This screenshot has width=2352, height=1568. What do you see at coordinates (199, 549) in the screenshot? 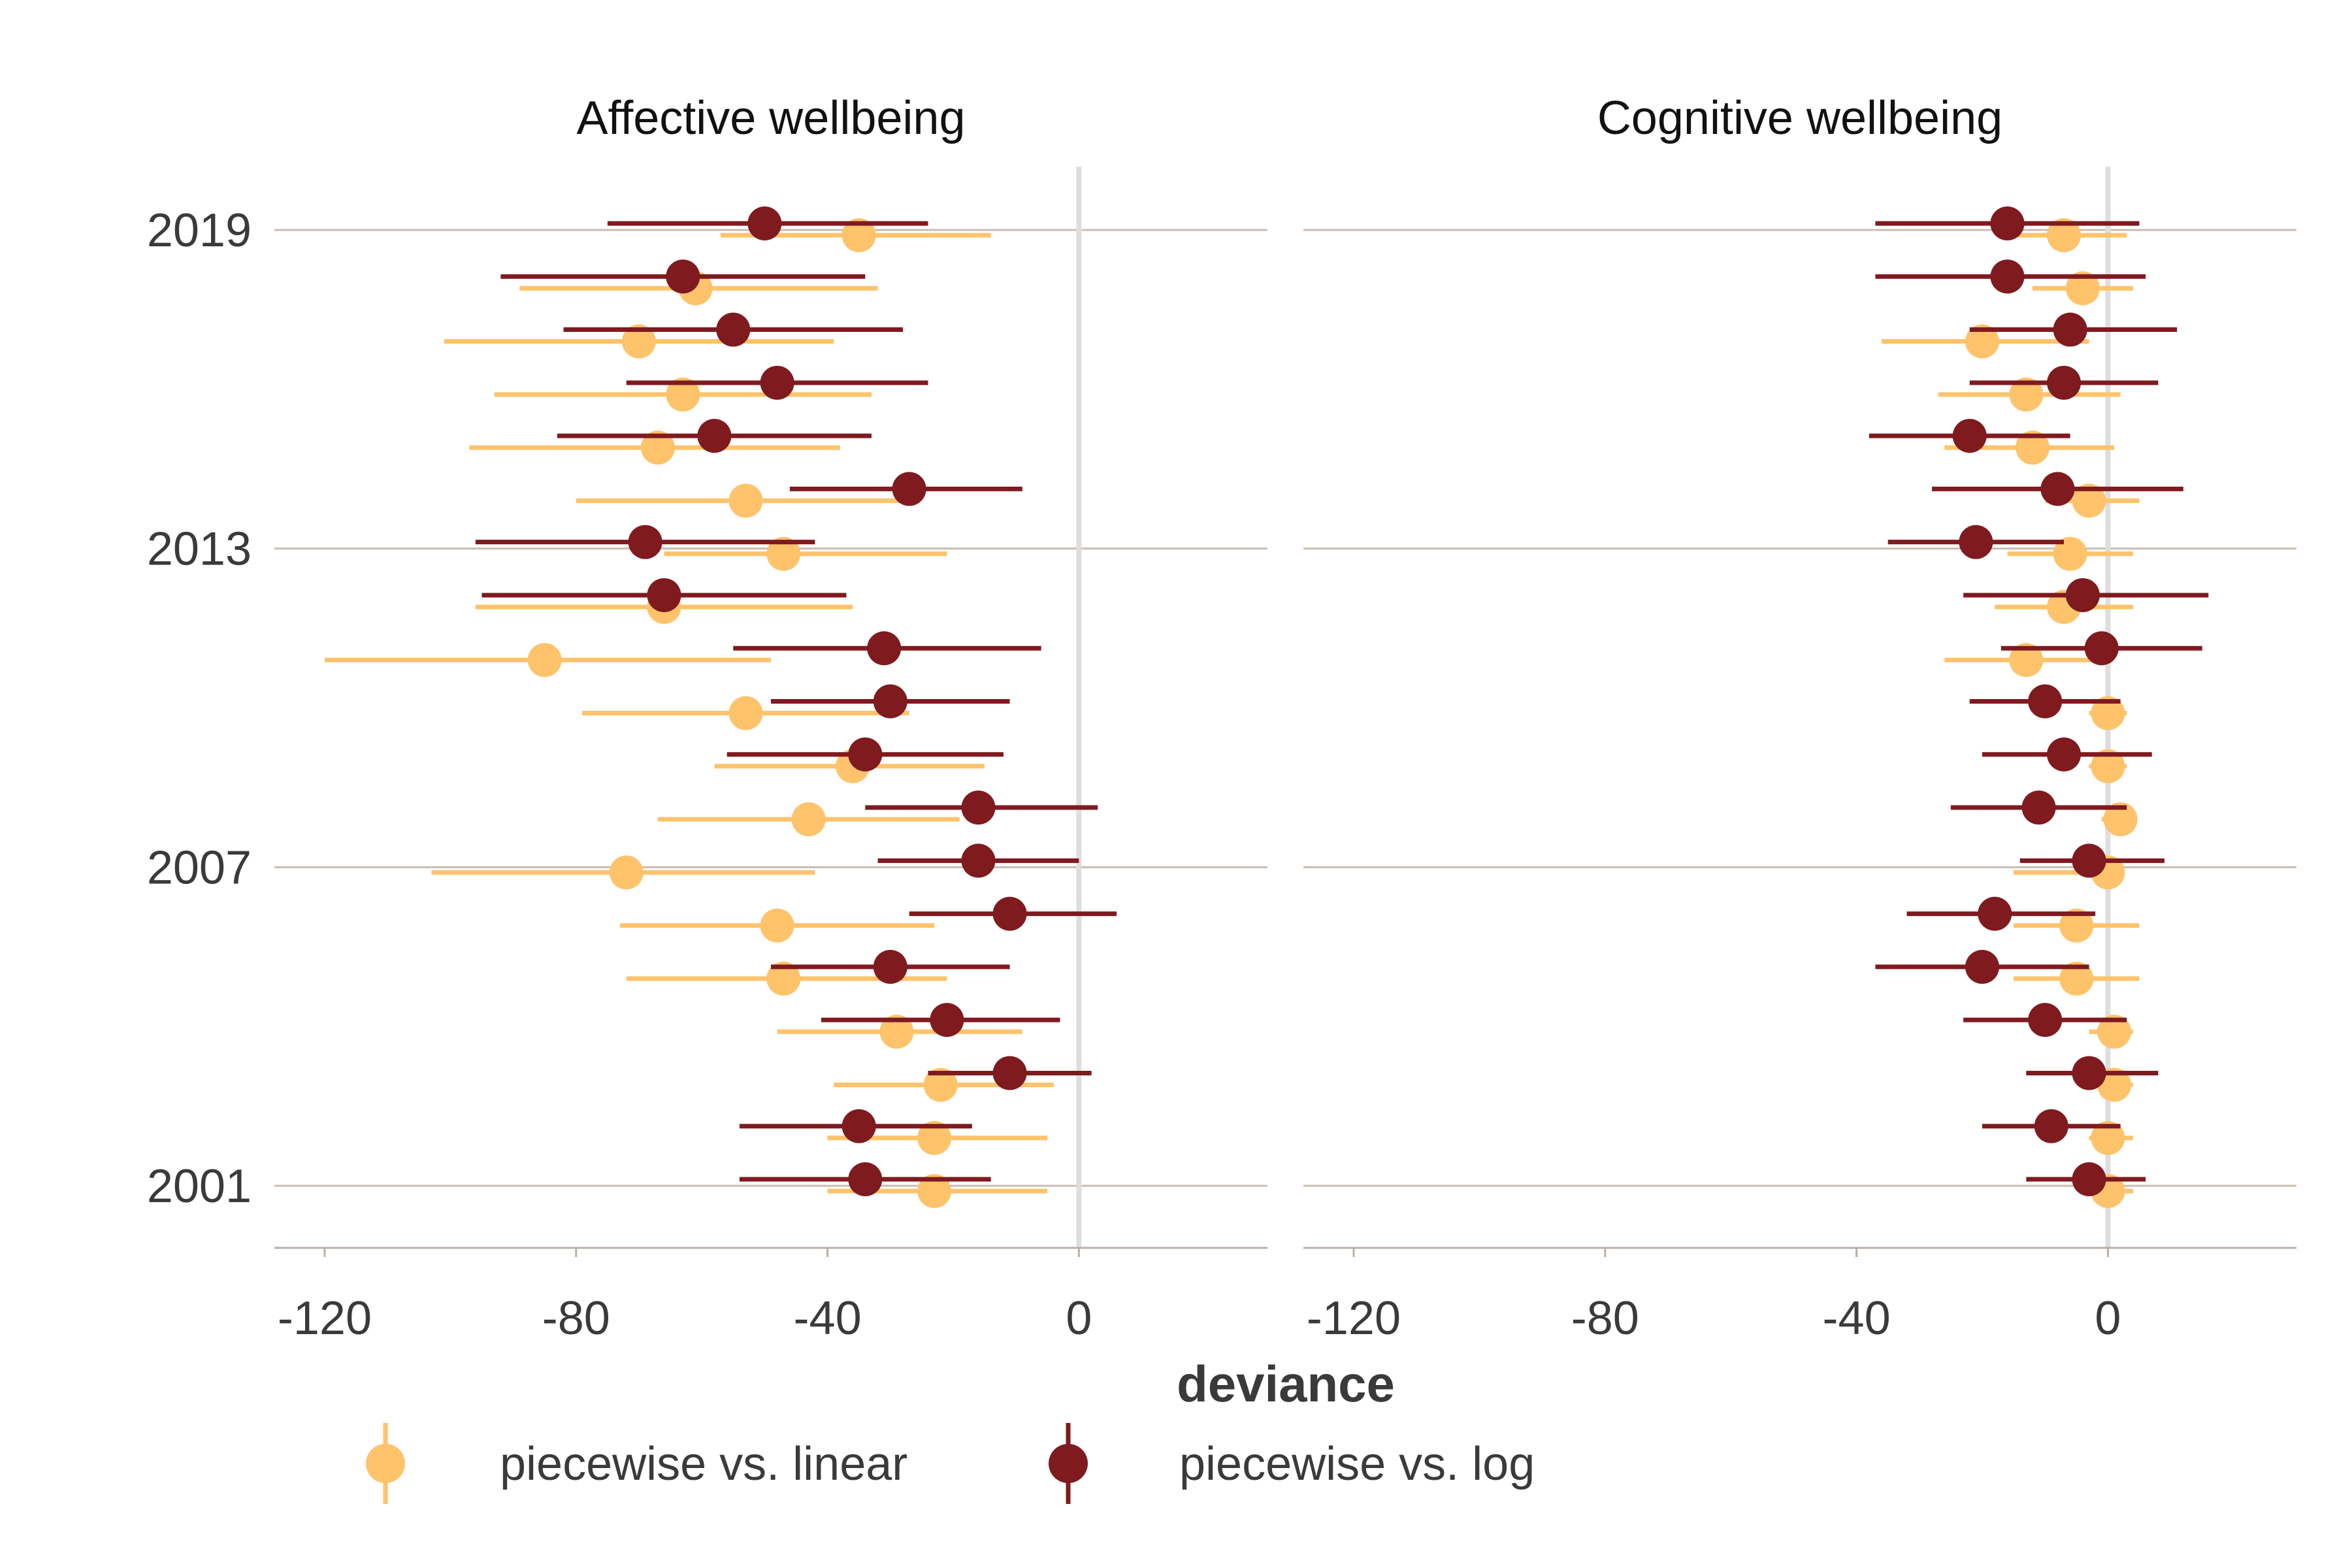
I see `y-tick-label: 2013` at bounding box center [199, 549].